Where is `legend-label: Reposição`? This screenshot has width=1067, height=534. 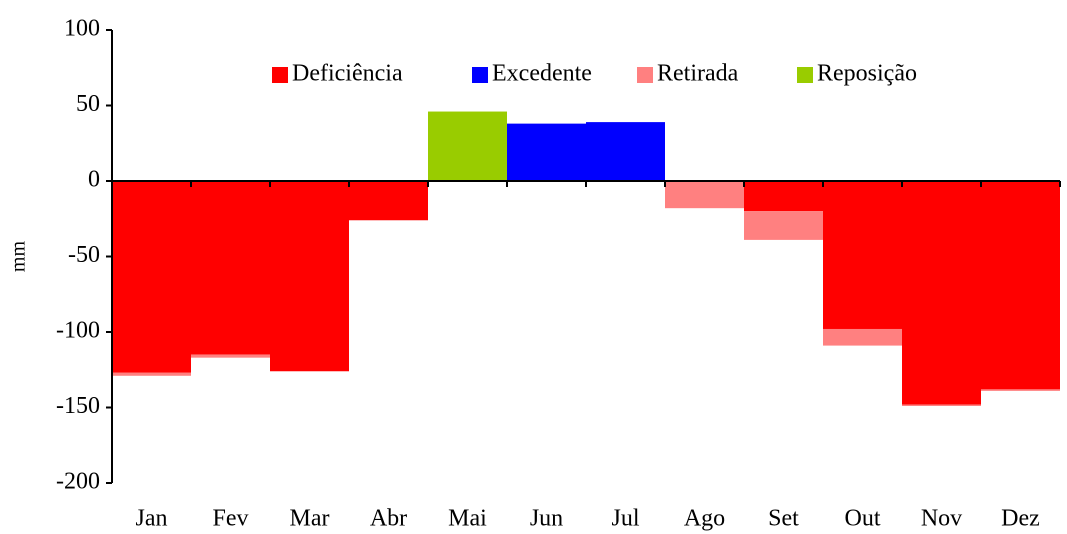
legend-label: Reposição is located at coordinates (867, 74).